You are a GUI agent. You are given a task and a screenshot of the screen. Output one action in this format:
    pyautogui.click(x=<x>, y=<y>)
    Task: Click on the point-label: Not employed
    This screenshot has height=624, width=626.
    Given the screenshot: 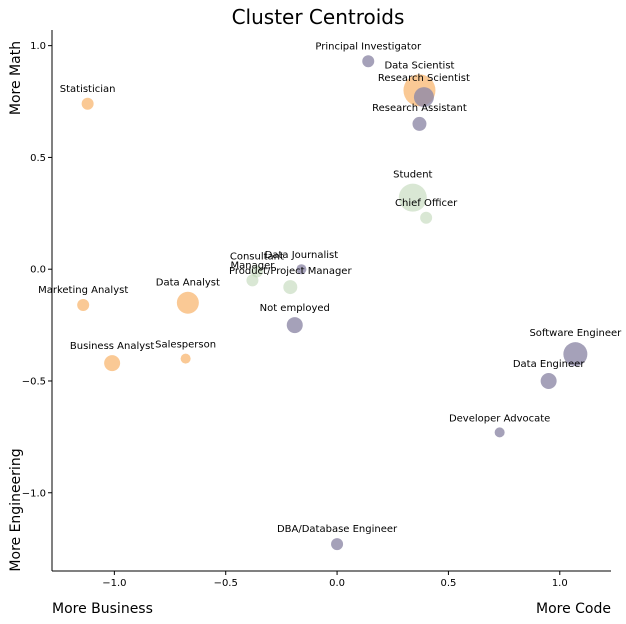 What is the action you would take?
    pyautogui.click(x=295, y=308)
    